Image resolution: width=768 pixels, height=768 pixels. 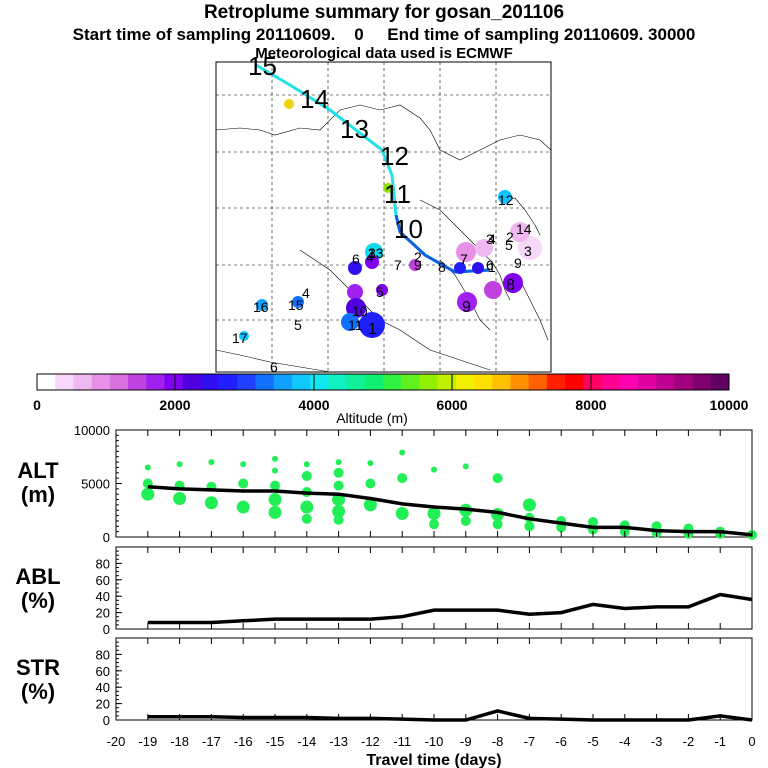 I want to click on trajectory-track, so click(x=373, y=168).